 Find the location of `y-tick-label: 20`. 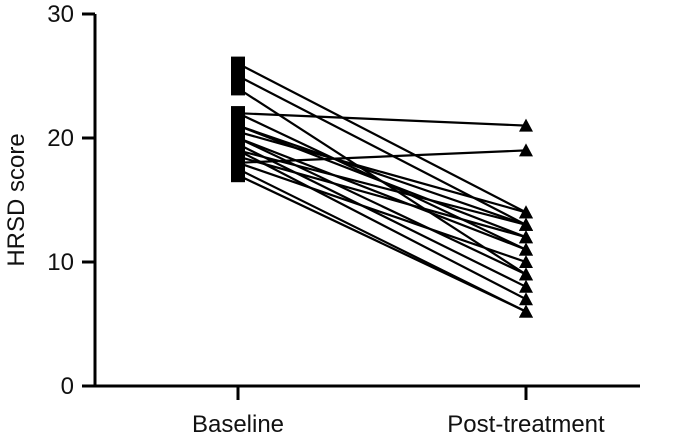

y-tick-label: 20 is located at coordinates (60, 138).